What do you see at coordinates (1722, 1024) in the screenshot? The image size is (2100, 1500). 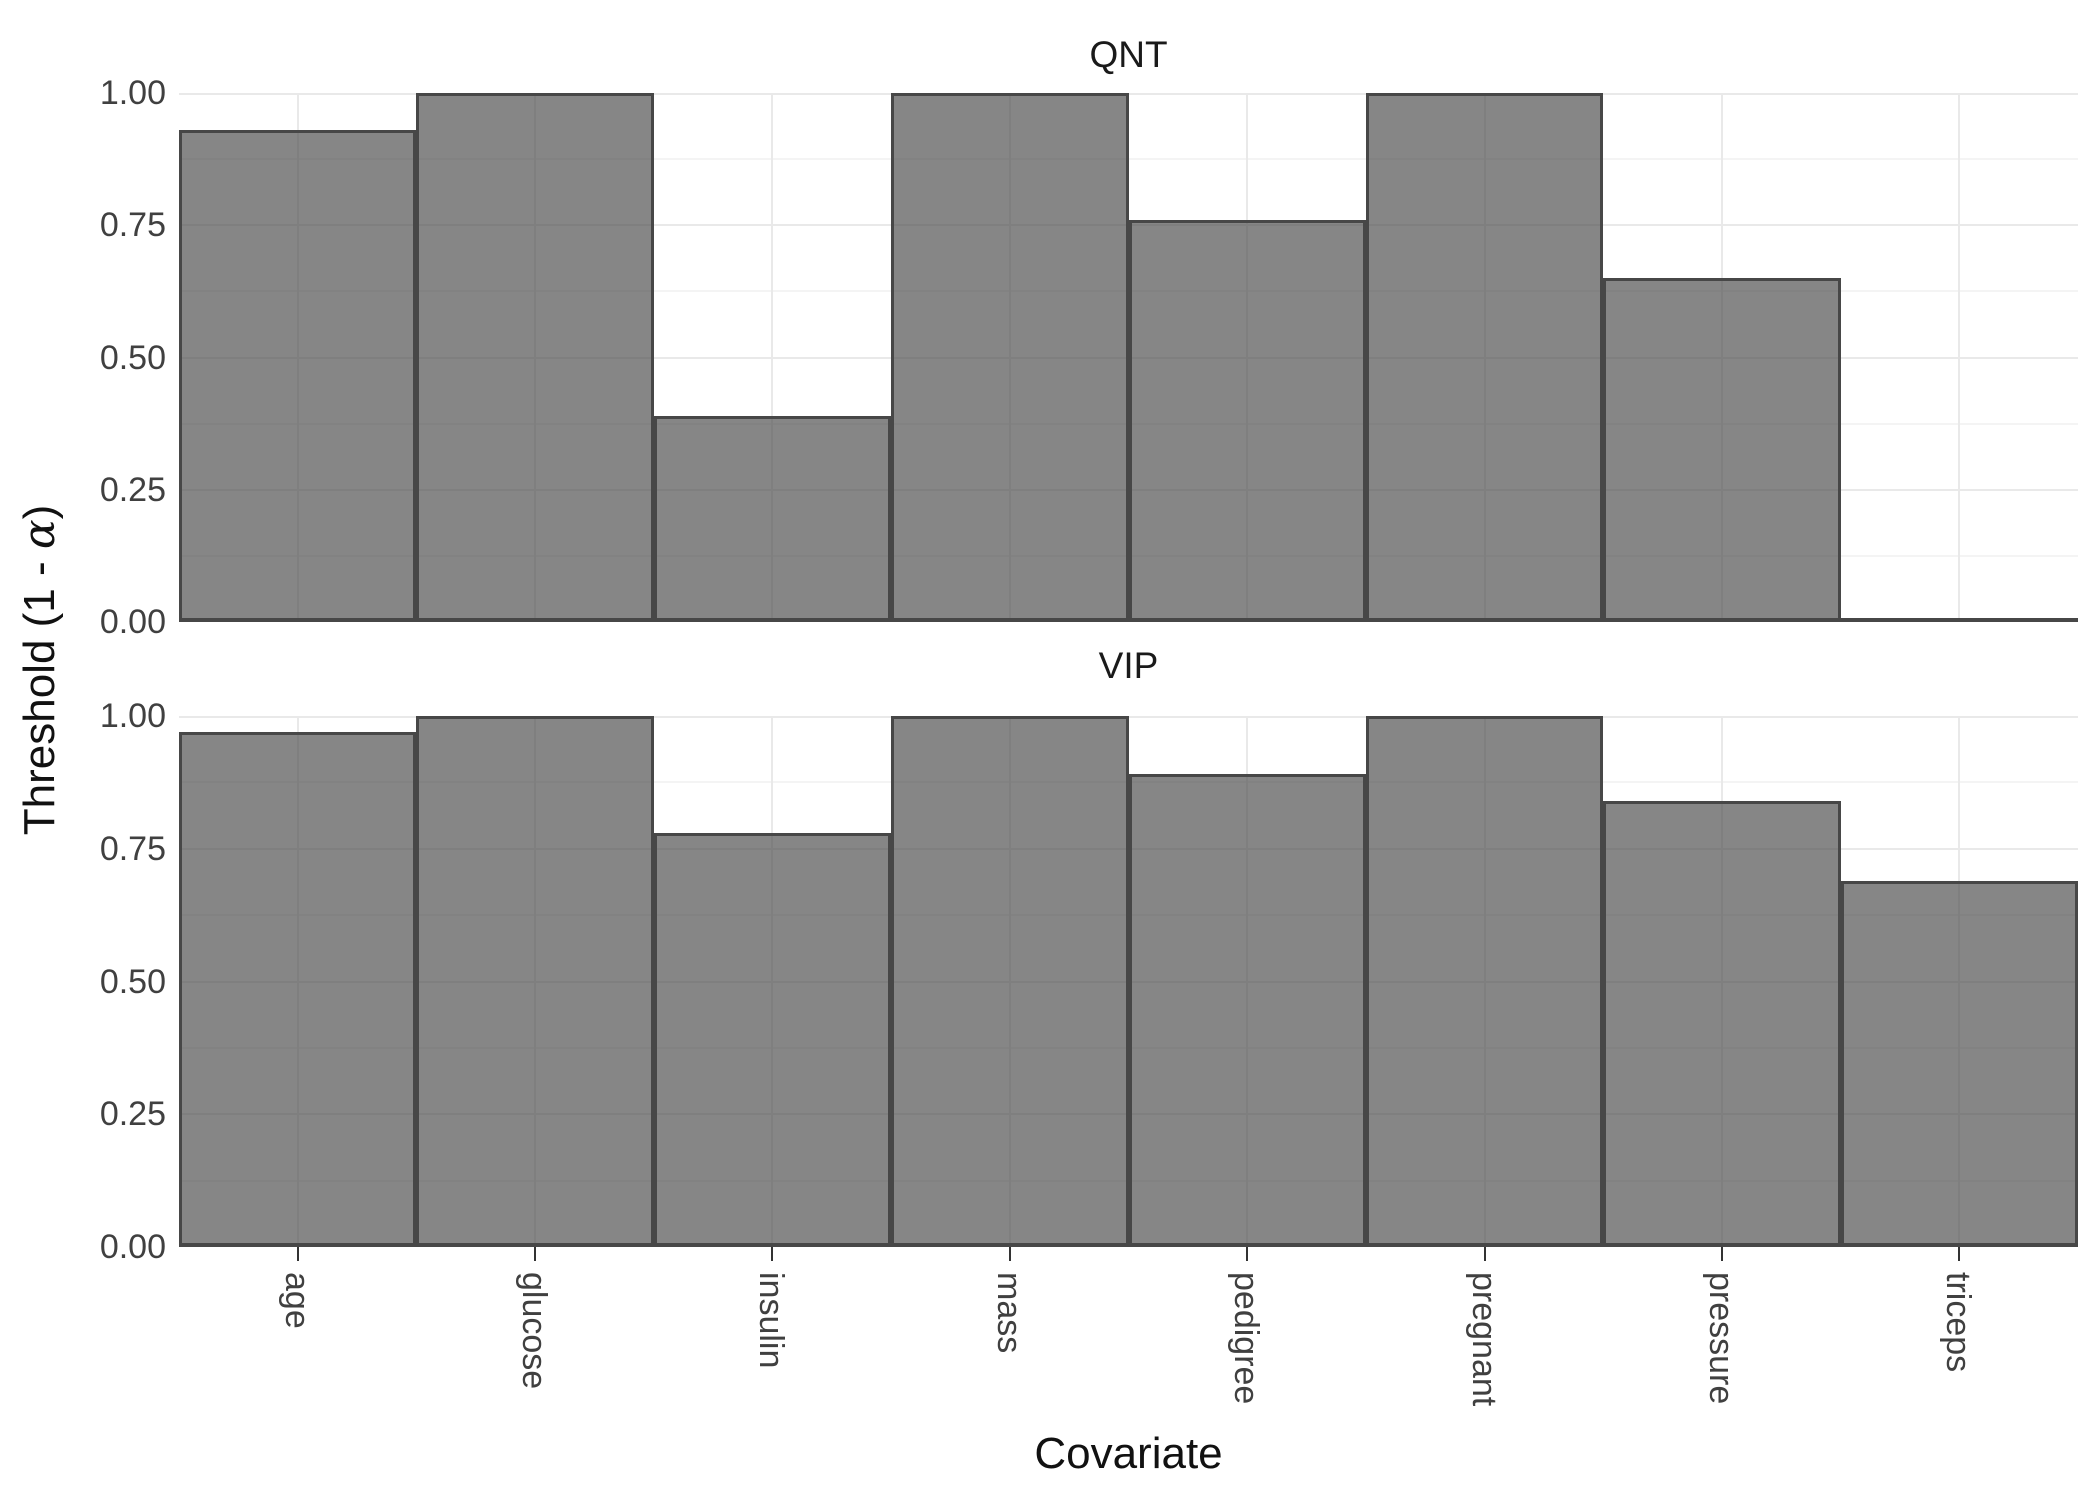 I see `bar-vip-pressure` at bounding box center [1722, 1024].